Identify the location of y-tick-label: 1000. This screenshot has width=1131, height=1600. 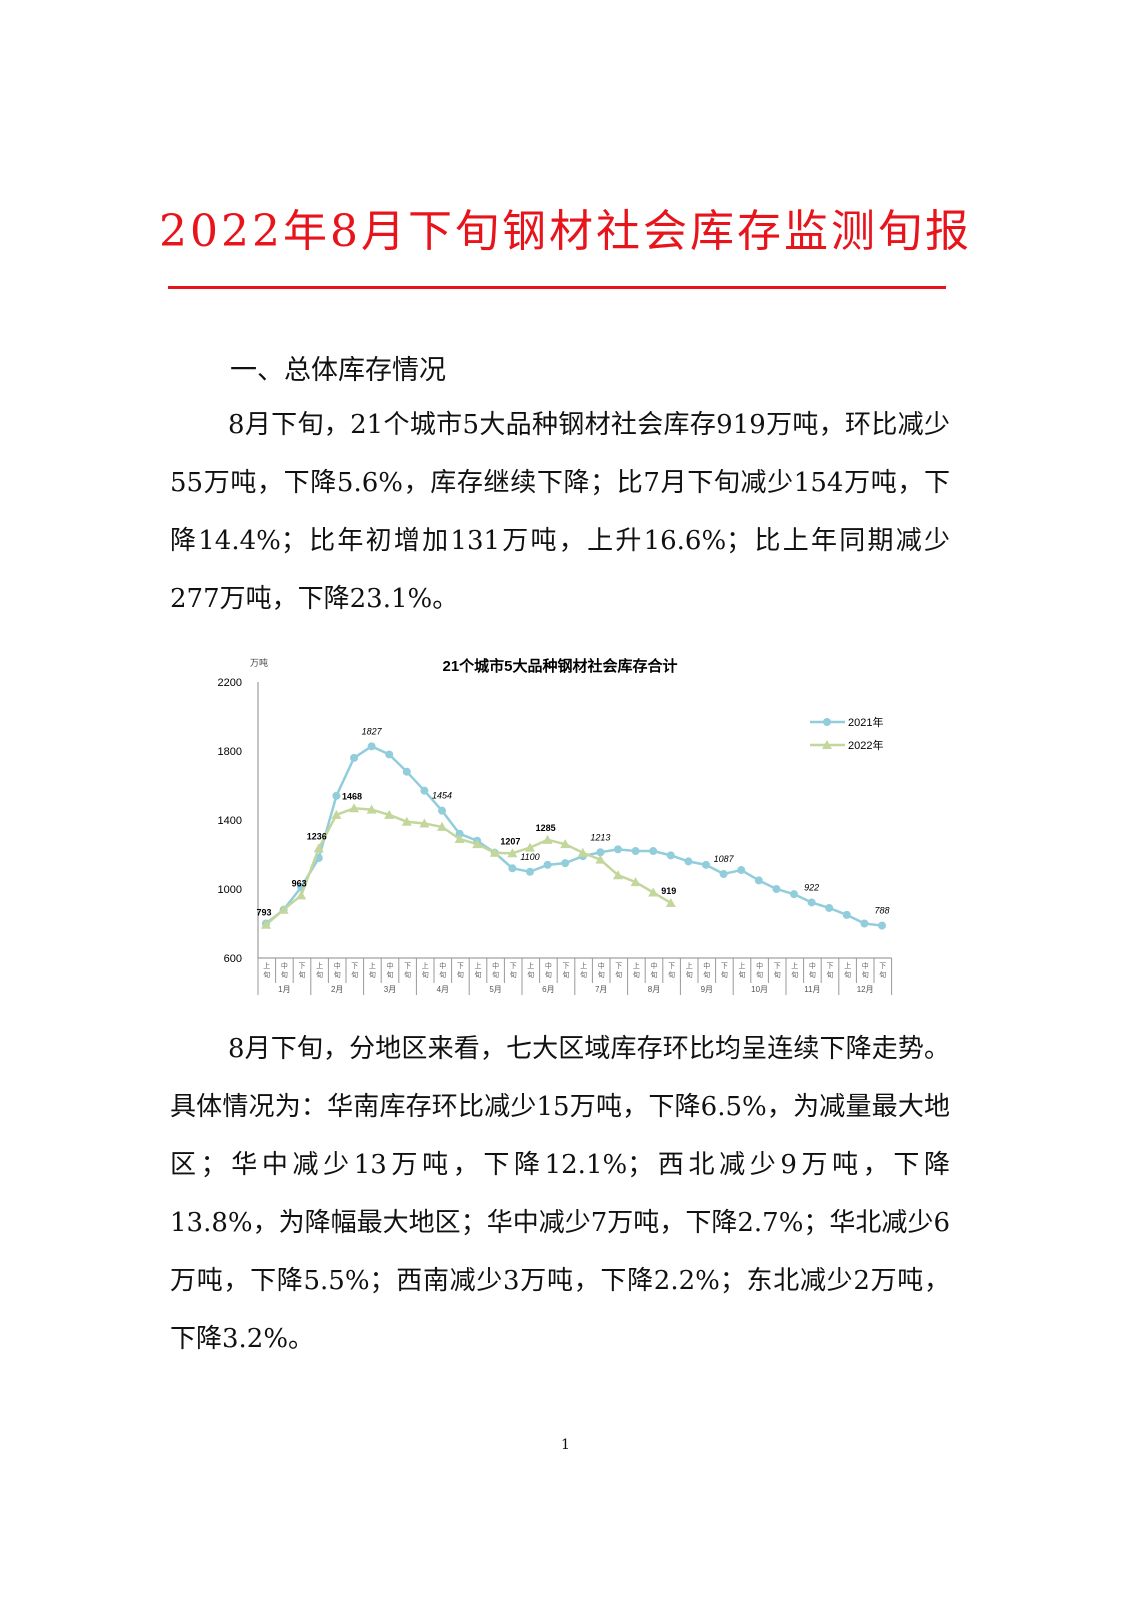
(230, 890).